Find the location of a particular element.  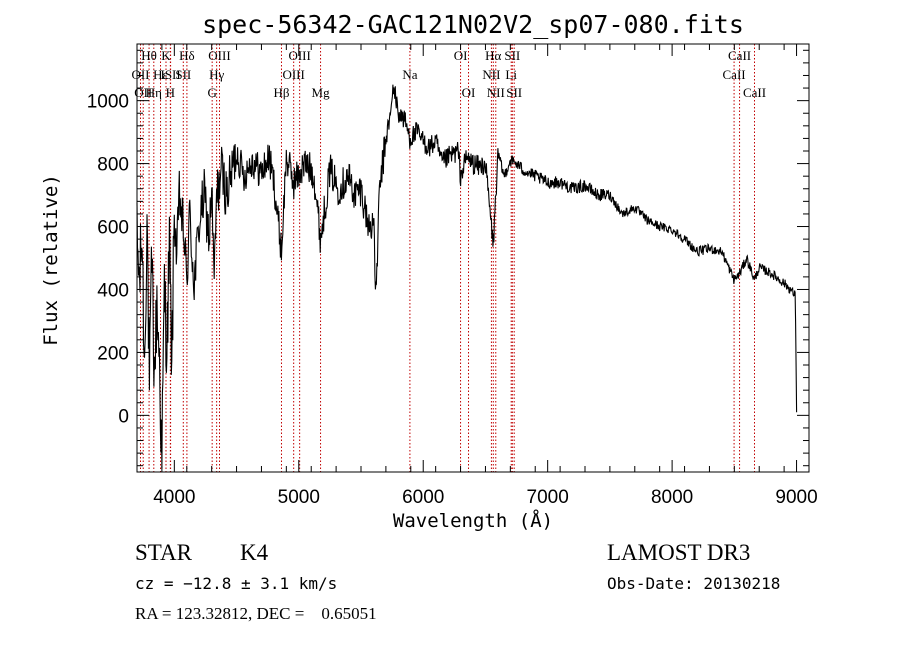

y-tick-label: 800 is located at coordinates (113, 165).